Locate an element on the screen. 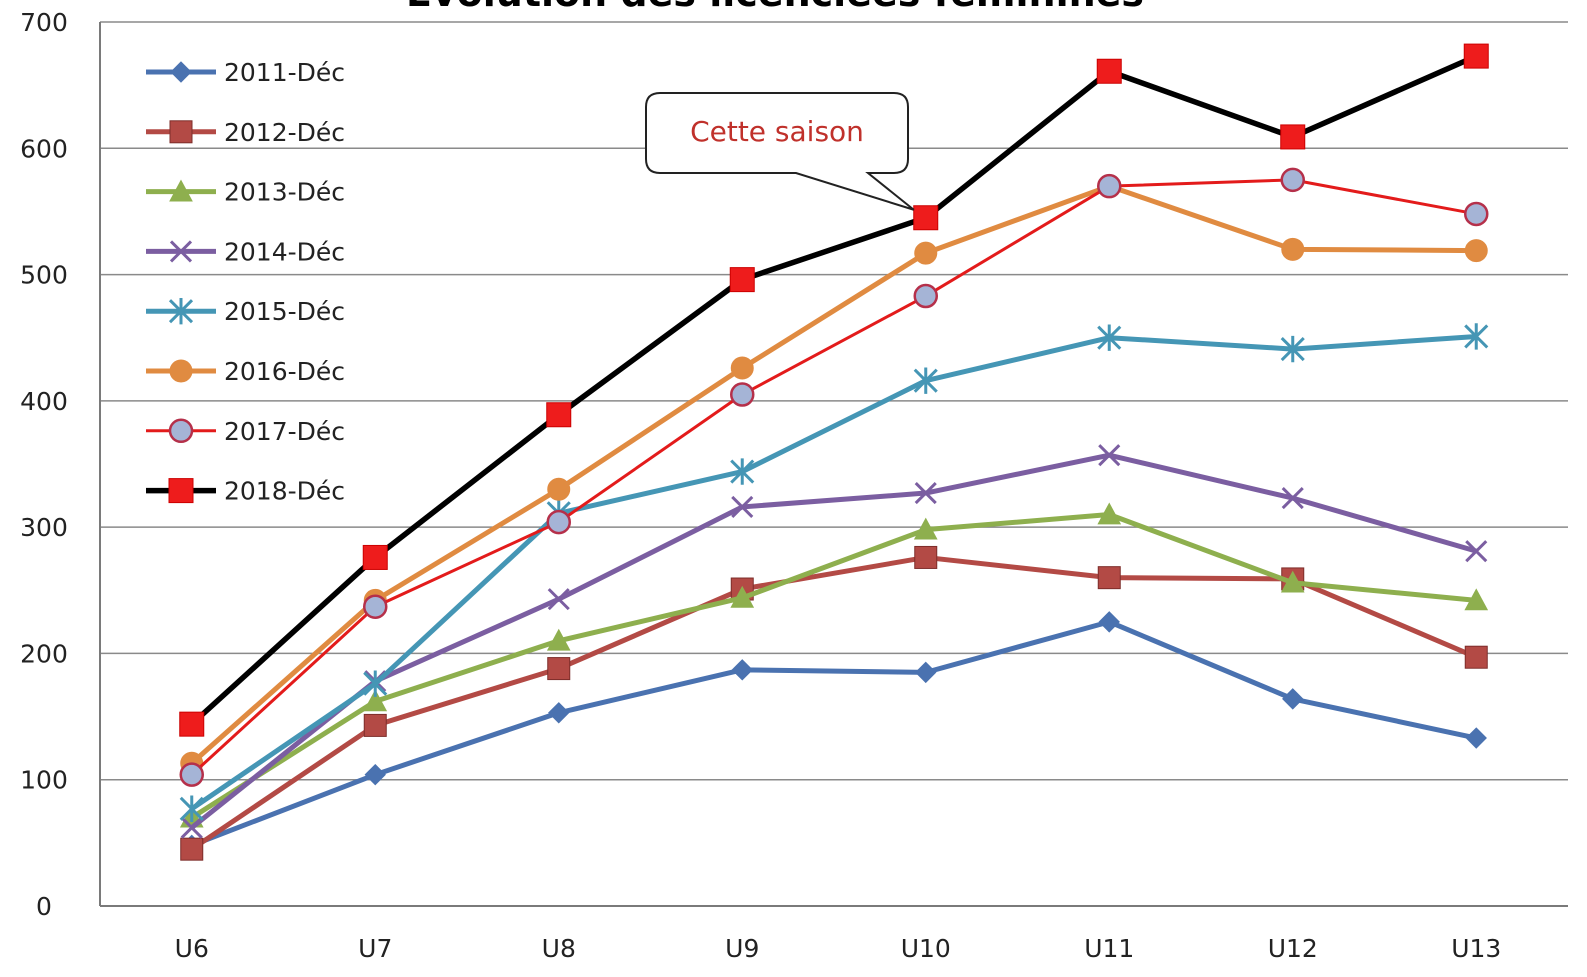  y-tick-label: 300 is located at coordinates (44, 527).